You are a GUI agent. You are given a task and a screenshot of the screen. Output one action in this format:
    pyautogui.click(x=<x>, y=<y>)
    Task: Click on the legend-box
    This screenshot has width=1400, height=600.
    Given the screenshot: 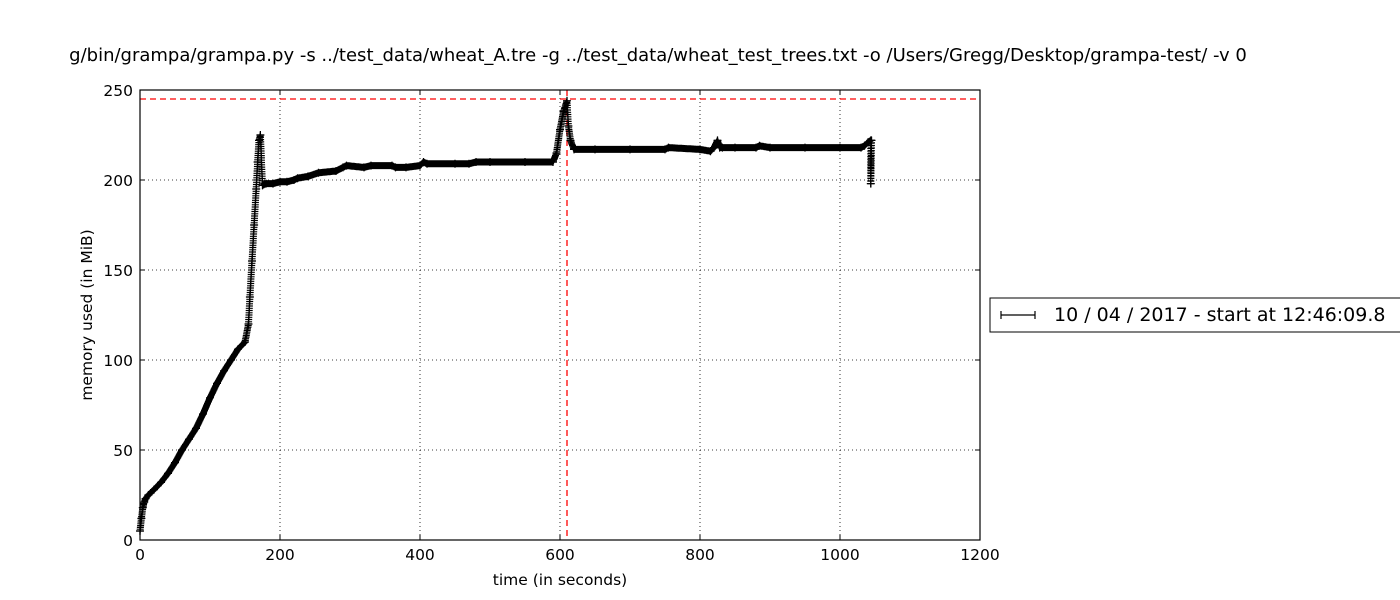 What is the action you would take?
    pyautogui.click(x=1194, y=315)
    